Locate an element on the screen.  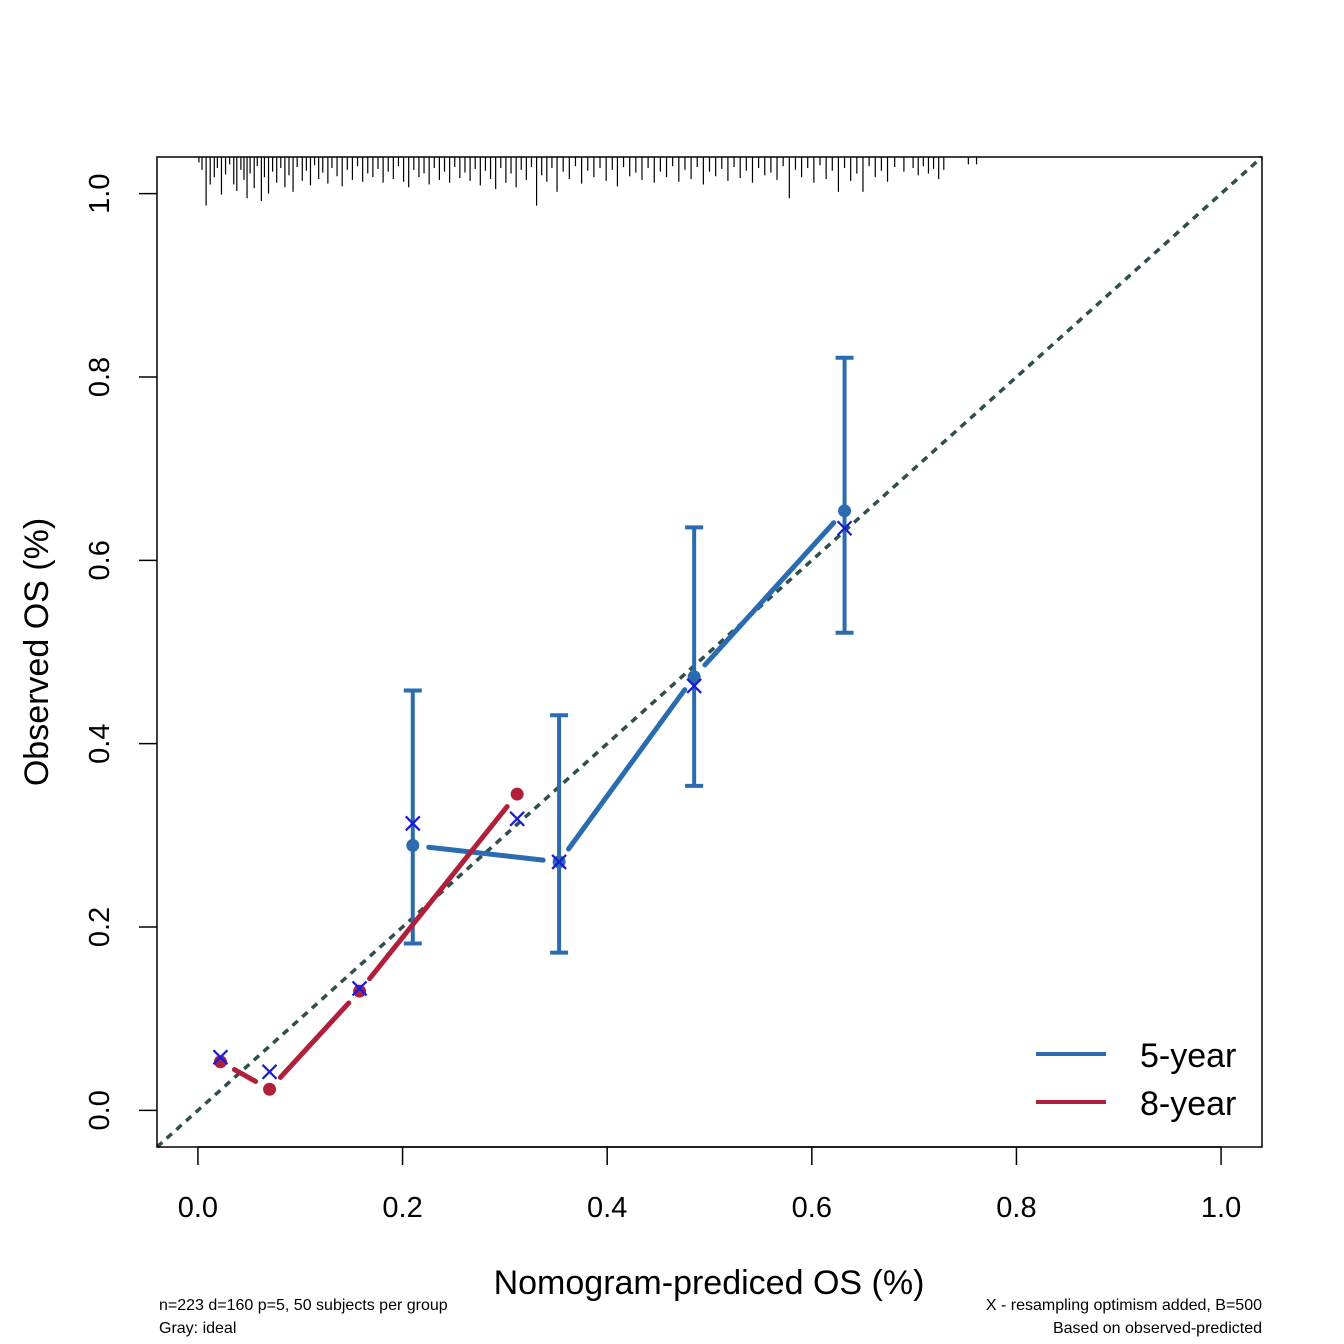
y-tick-label: 0.8 is located at coordinates (100, 377).